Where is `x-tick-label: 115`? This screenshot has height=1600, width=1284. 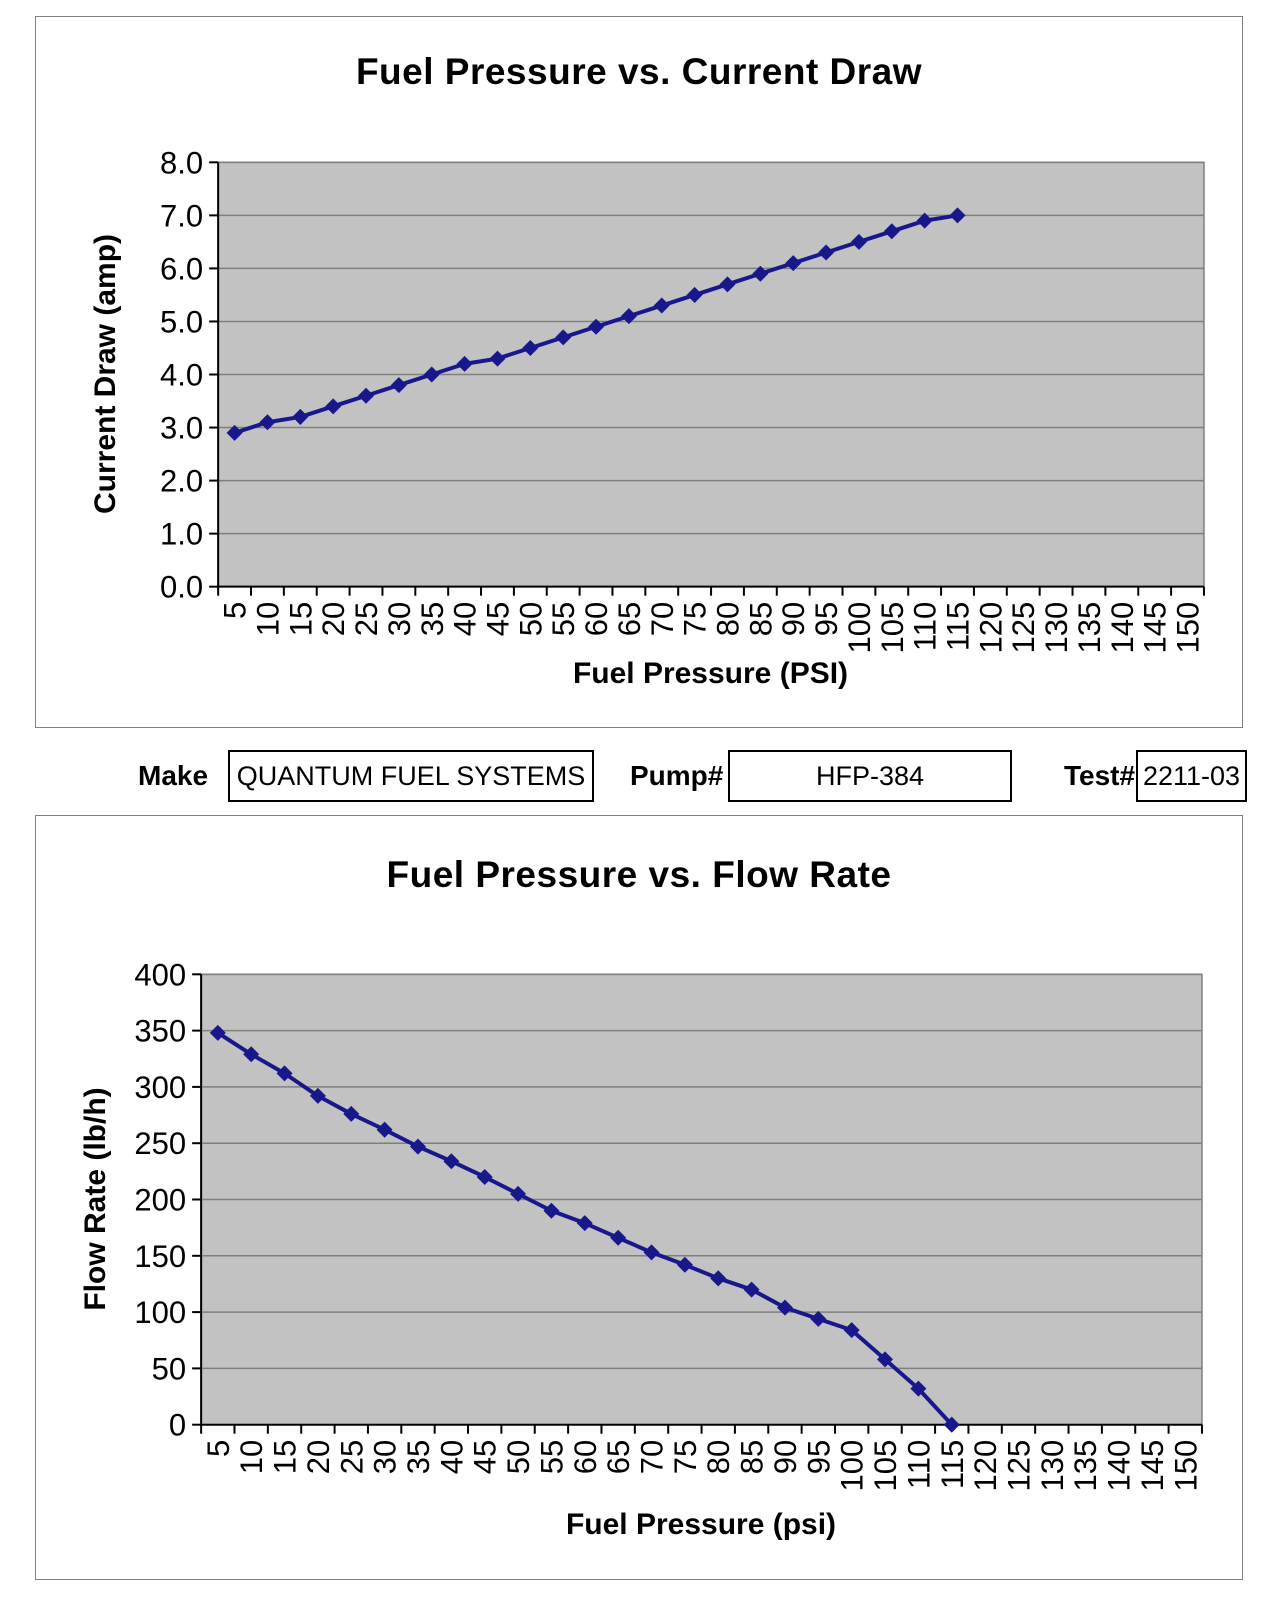
x-tick-label: 115 is located at coordinates (952, 1464).